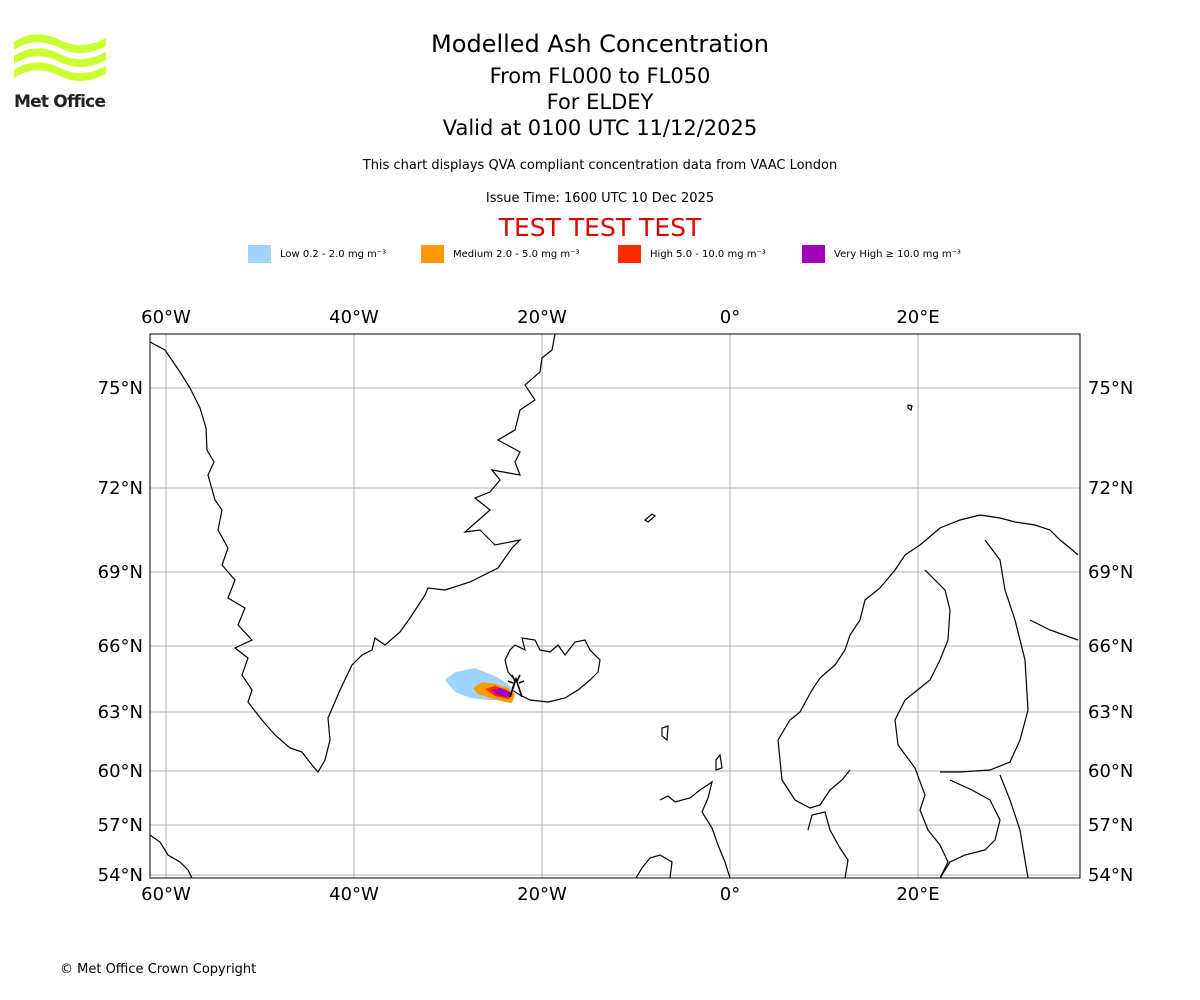  I want to click on location-label: For ELDEY, so click(600, 102).